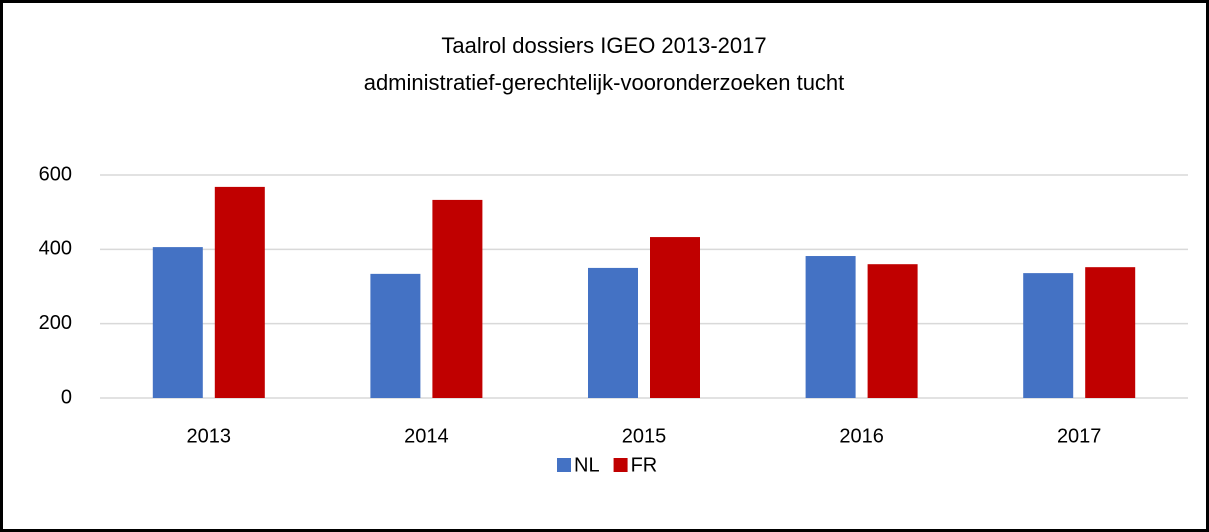  Describe the element at coordinates (1079, 436) in the screenshot. I see `x-tick-label: 2017` at that location.